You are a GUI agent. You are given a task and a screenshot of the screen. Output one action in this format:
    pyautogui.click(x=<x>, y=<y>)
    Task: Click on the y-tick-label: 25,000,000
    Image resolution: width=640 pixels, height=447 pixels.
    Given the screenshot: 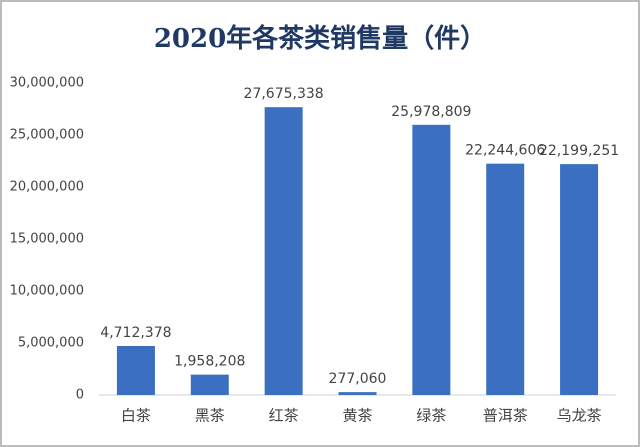 What is the action you would take?
    pyautogui.click(x=47, y=135)
    